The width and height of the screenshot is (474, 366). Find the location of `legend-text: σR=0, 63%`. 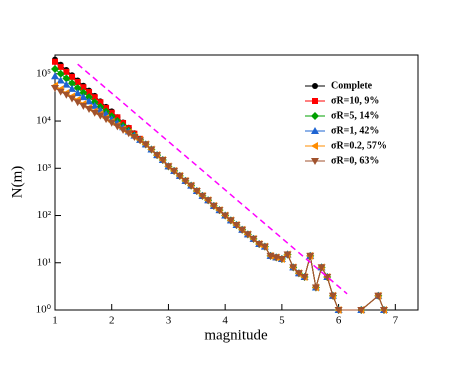

legend-text: σR=0, 63% is located at coordinates (355, 160).